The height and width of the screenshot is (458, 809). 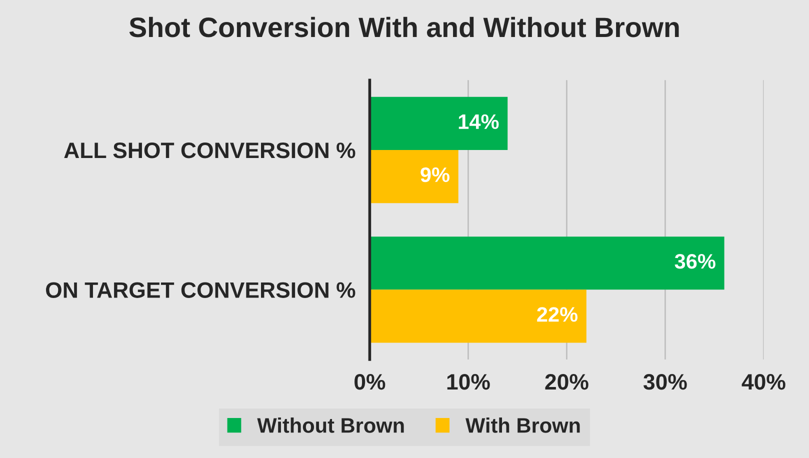 I want to click on chart-title: Shot Conversion With and Without Brown, so click(x=404, y=27).